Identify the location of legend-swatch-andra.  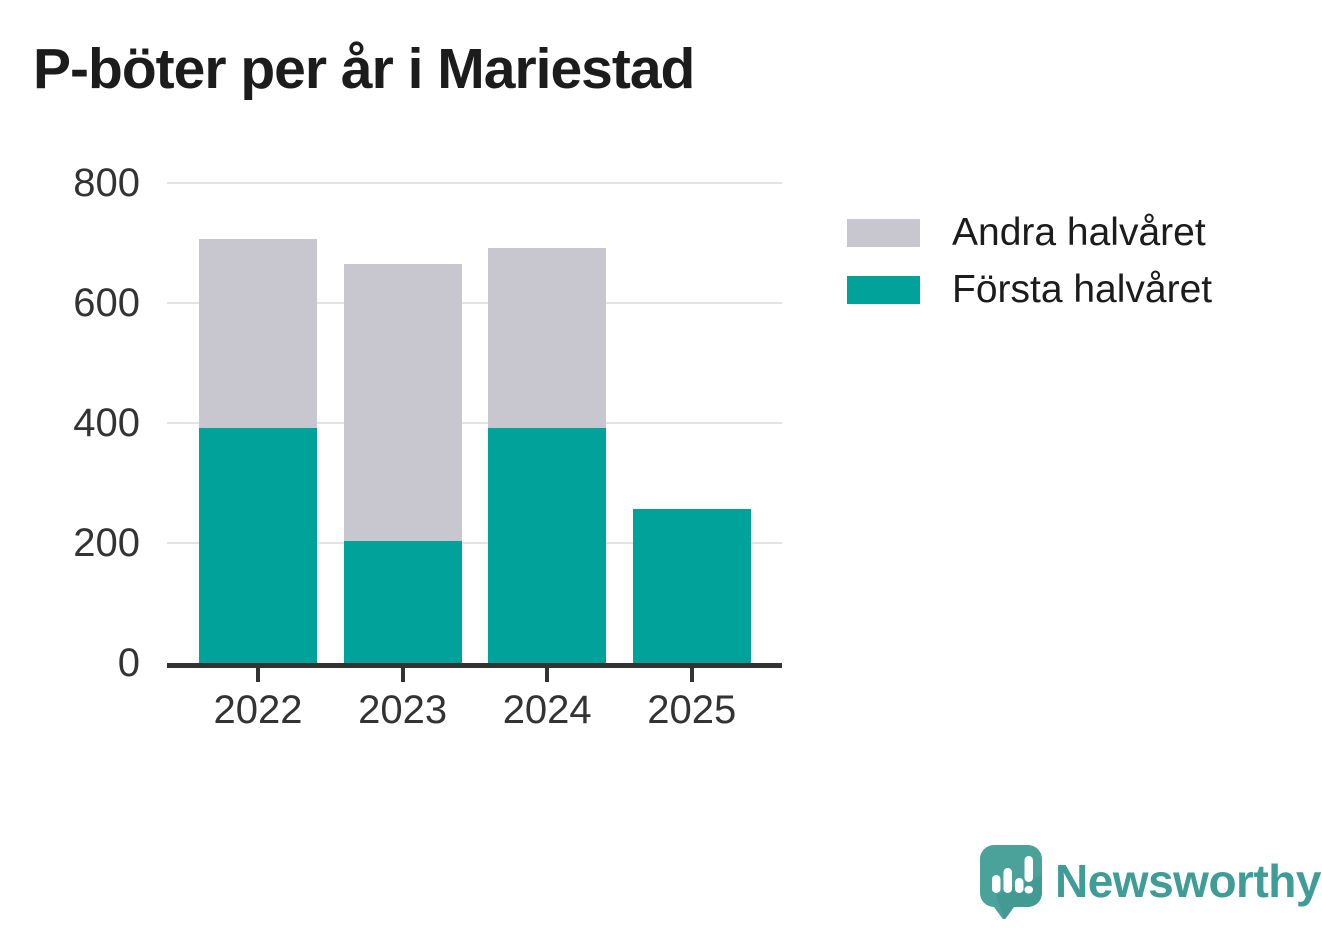
(883, 233).